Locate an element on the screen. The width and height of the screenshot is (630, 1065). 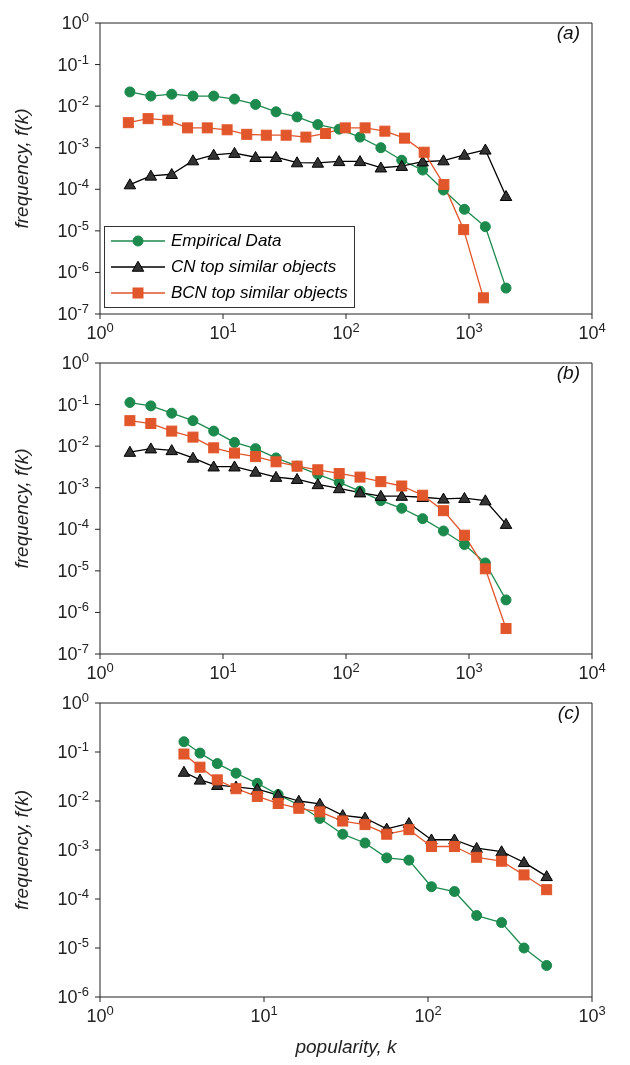
legend-label: Empirical Data is located at coordinates (226, 241).